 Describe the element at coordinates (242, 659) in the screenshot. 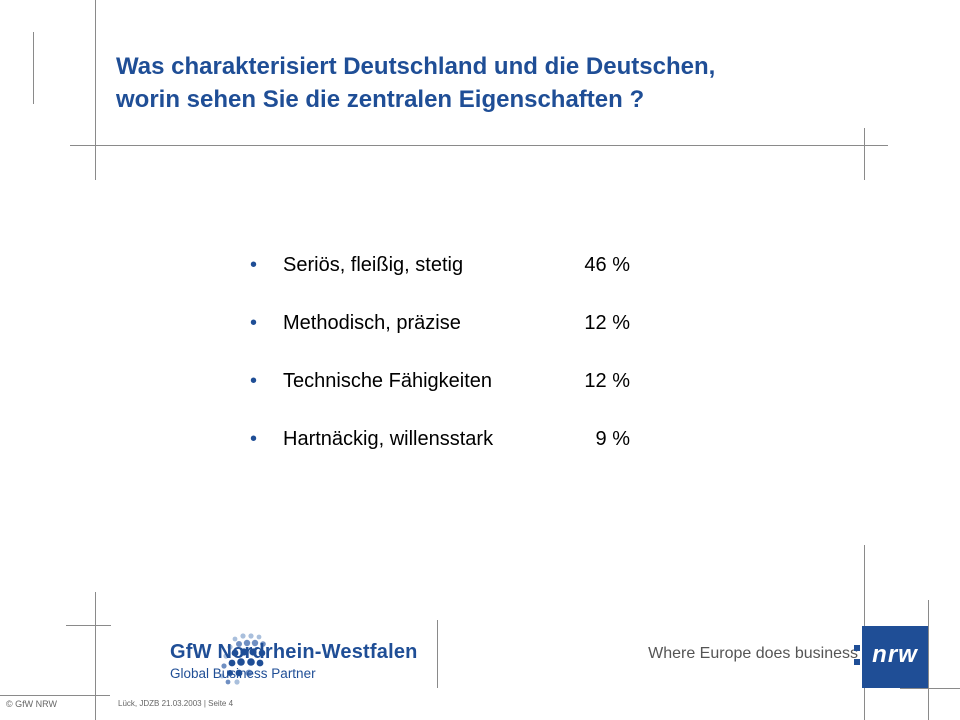

I see `gfw-globe-logo-icon` at that location.